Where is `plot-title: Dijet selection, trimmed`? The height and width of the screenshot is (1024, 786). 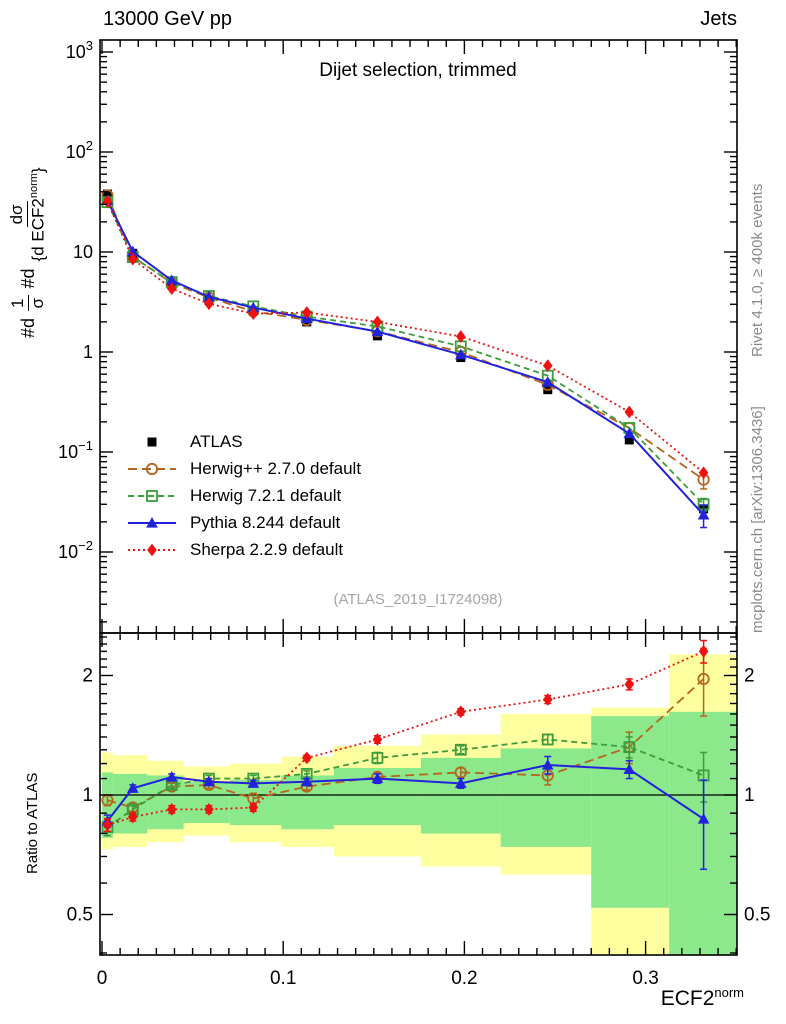 plot-title: Dijet selection, trimmed is located at coordinates (418, 70).